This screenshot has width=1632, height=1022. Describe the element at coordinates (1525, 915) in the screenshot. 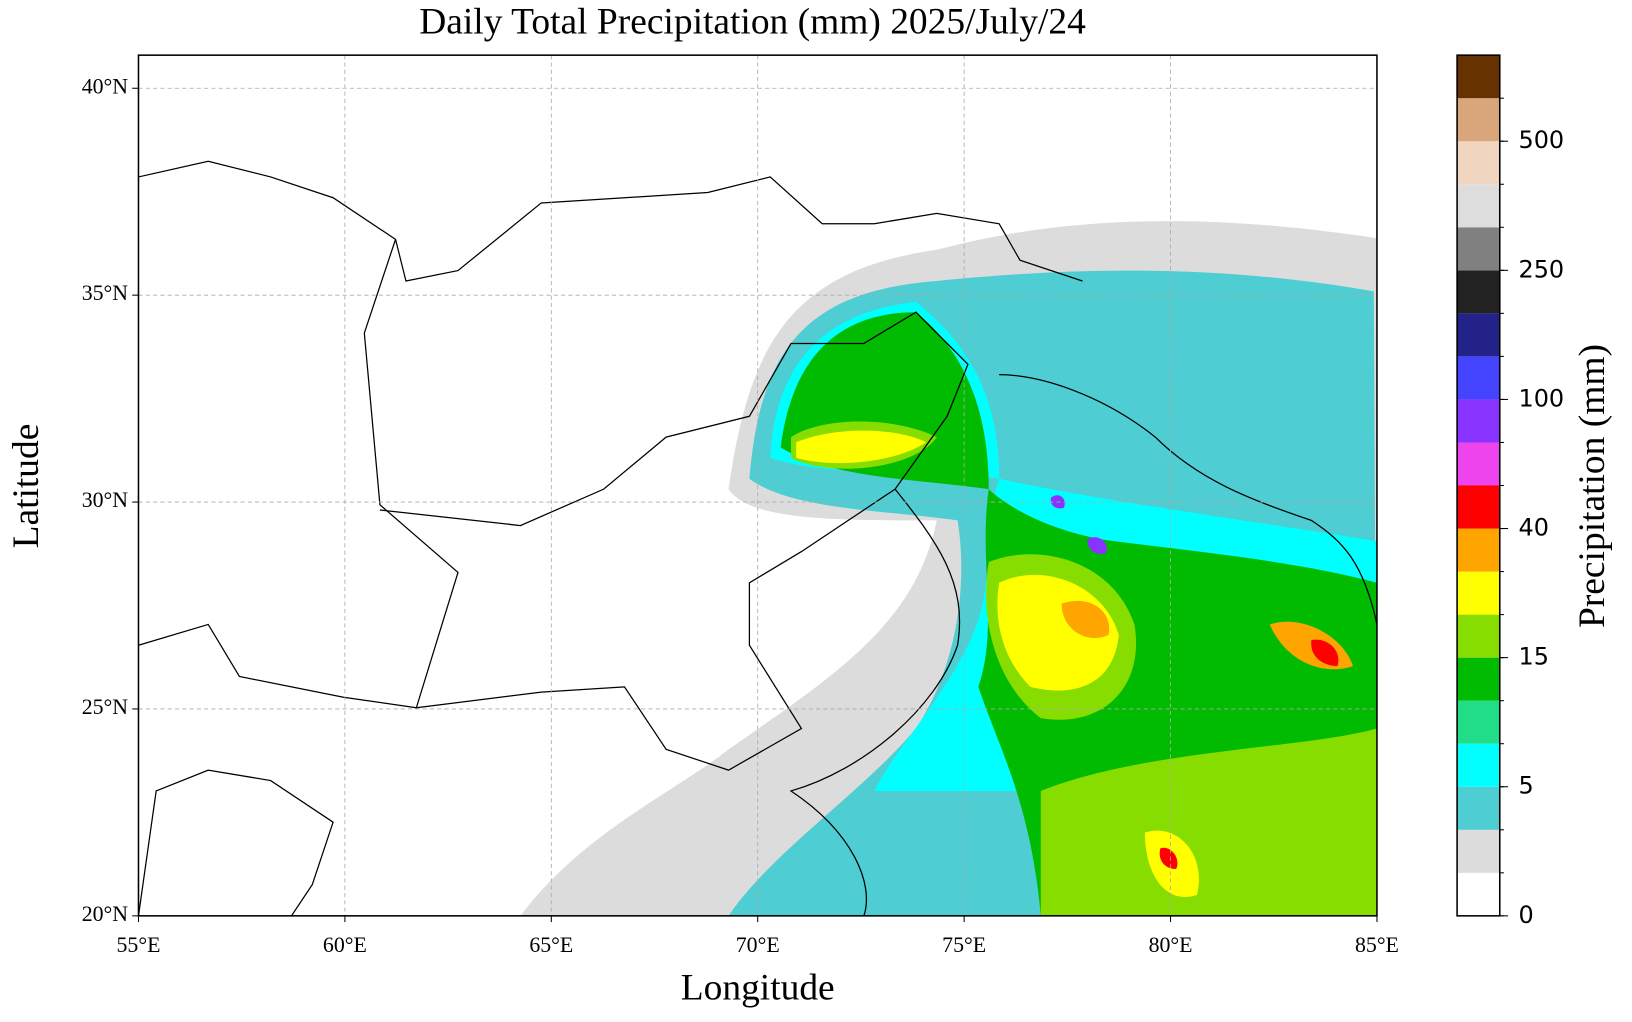

I see `colorbar-tick-label: 0` at that location.